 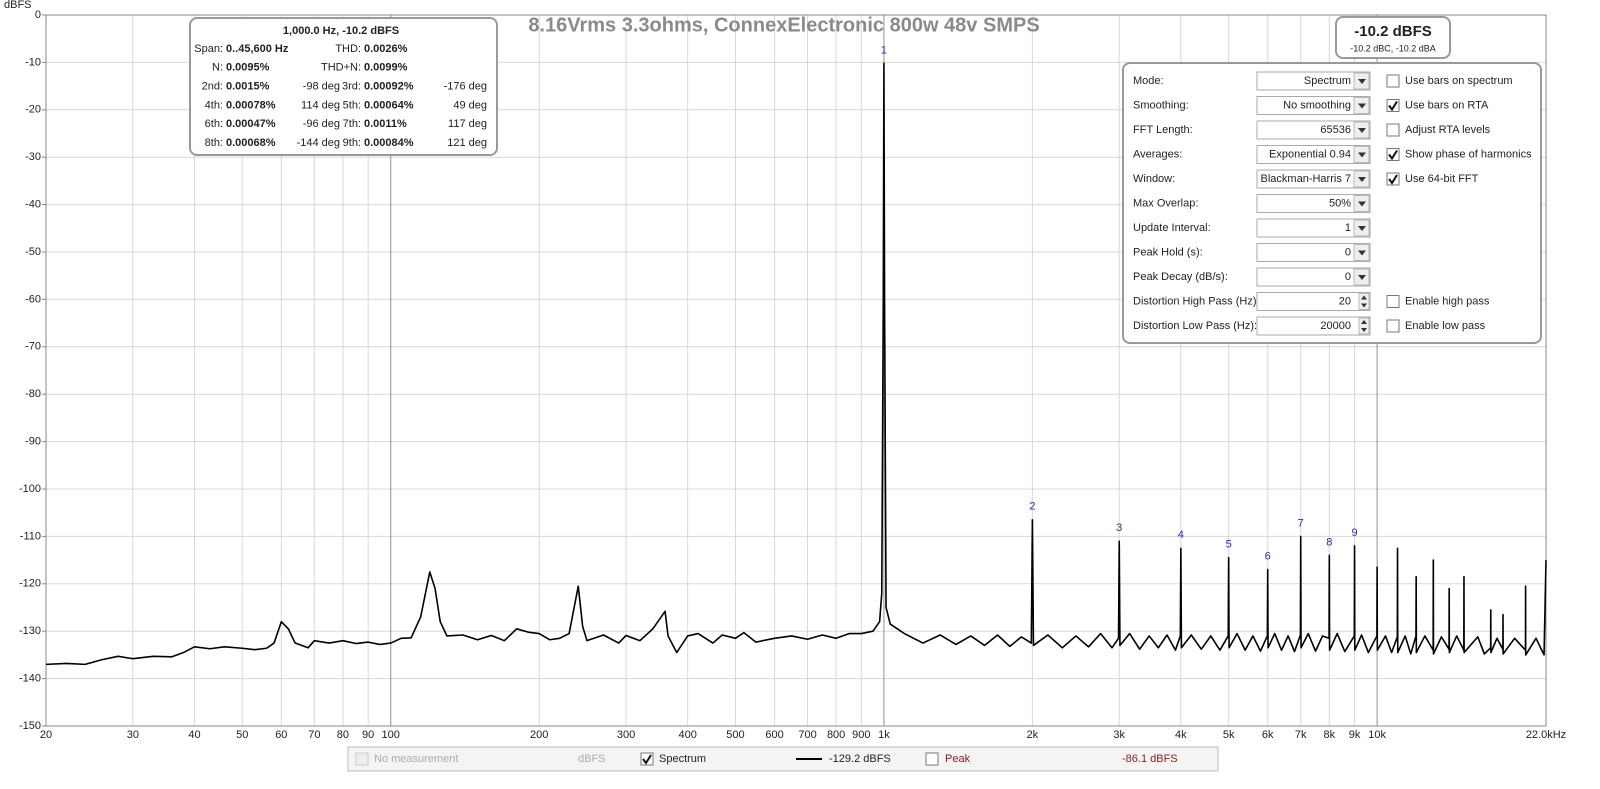 What do you see at coordinates (467, 143) in the screenshot?
I see `readout-cell: 121 deg` at bounding box center [467, 143].